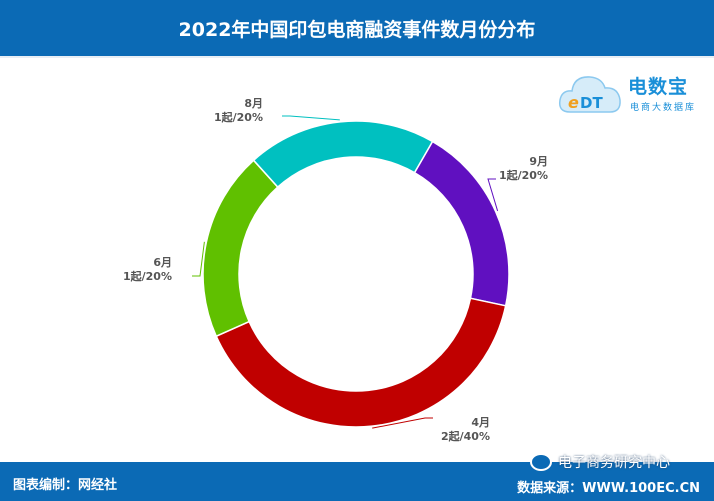 The image size is (714, 501). What do you see at coordinates (658, 87) in the screenshot?
I see `logo-brand: 电数宝` at bounding box center [658, 87].